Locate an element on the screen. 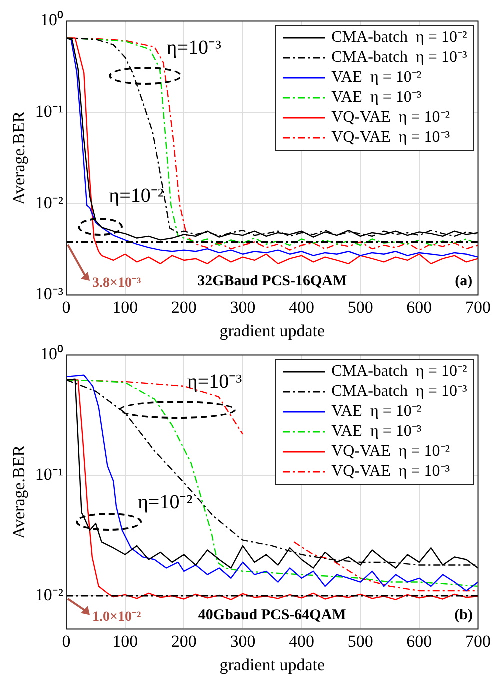 The width and height of the screenshot is (502, 681). ref-line-label: 1.0×10⁻² is located at coordinates (117, 617).